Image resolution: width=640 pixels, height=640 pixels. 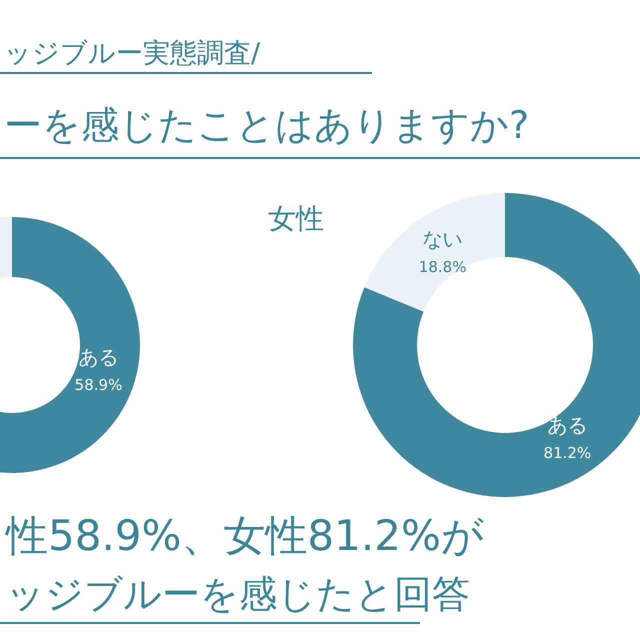 What do you see at coordinates (244, 535) in the screenshot?
I see `text: 性58.9%、女性81.2%が` at bounding box center [244, 535].